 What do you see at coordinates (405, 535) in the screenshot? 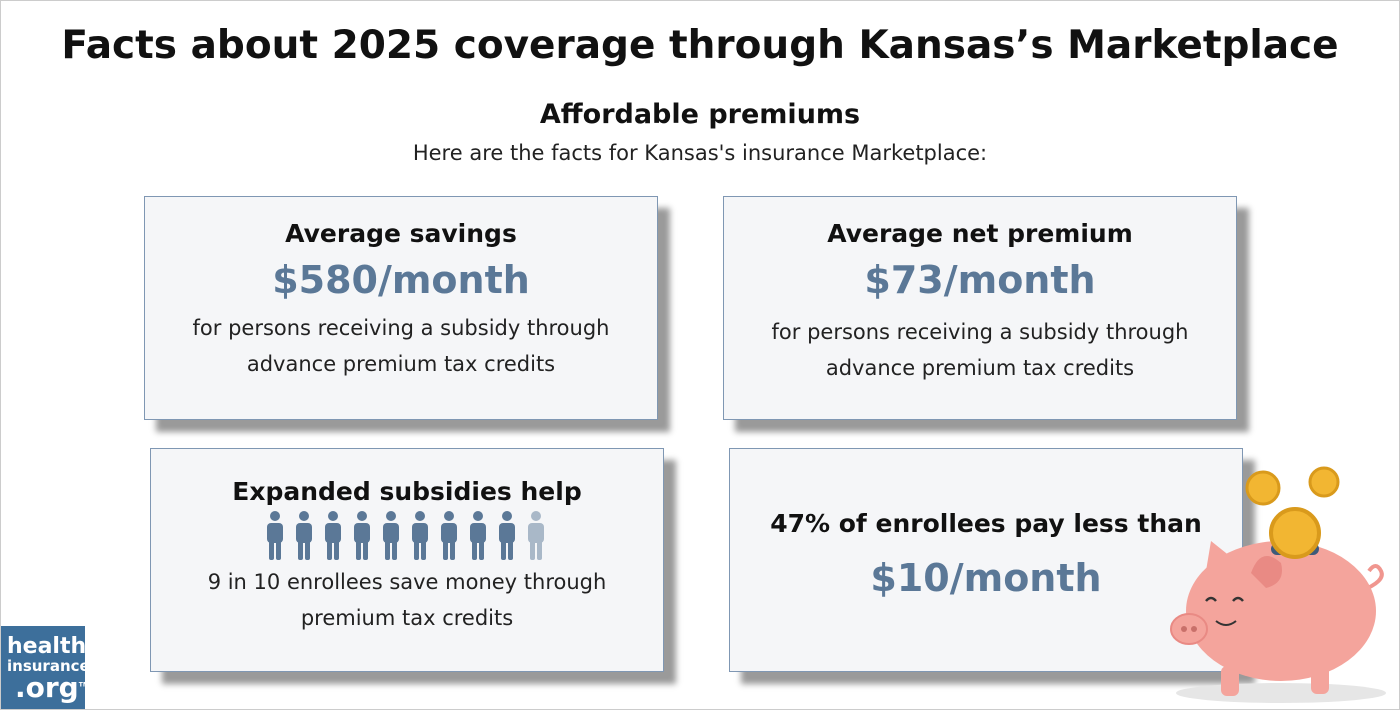
I see `people-icons` at bounding box center [405, 535].